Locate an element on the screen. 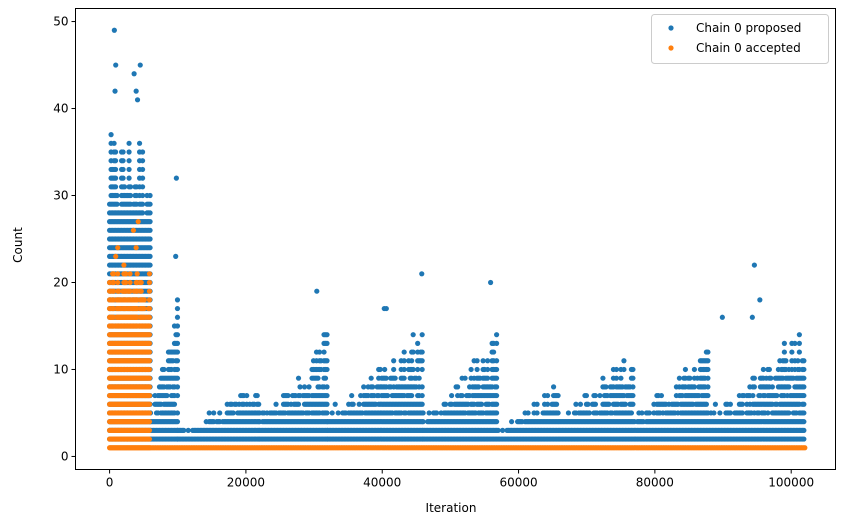 The width and height of the screenshot is (841, 525). legend: Chain 0 proposed Chain 0 accepted is located at coordinates (740, 39).